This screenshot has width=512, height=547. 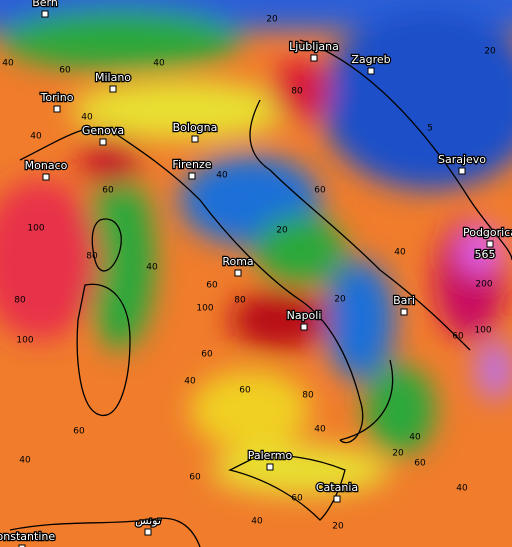 What do you see at coordinates (430, 129) in the screenshot?
I see `contour-label: 5` at bounding box center [430, 129].